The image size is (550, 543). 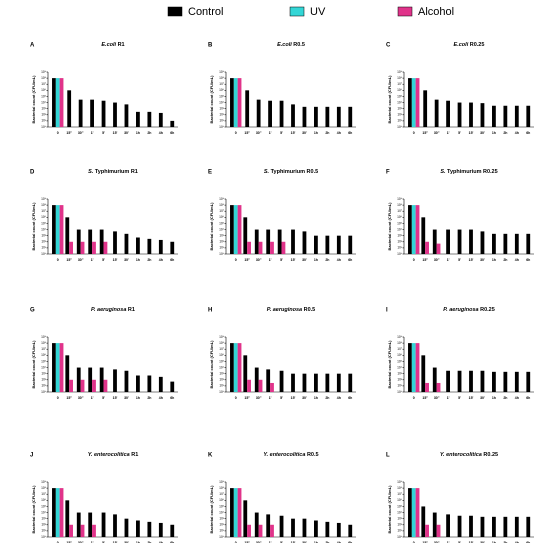 What do you see at coordinates (44, 205) in the screenshot?
I see `y-tick-label: 10⁸` at bounding box center [44, 205].